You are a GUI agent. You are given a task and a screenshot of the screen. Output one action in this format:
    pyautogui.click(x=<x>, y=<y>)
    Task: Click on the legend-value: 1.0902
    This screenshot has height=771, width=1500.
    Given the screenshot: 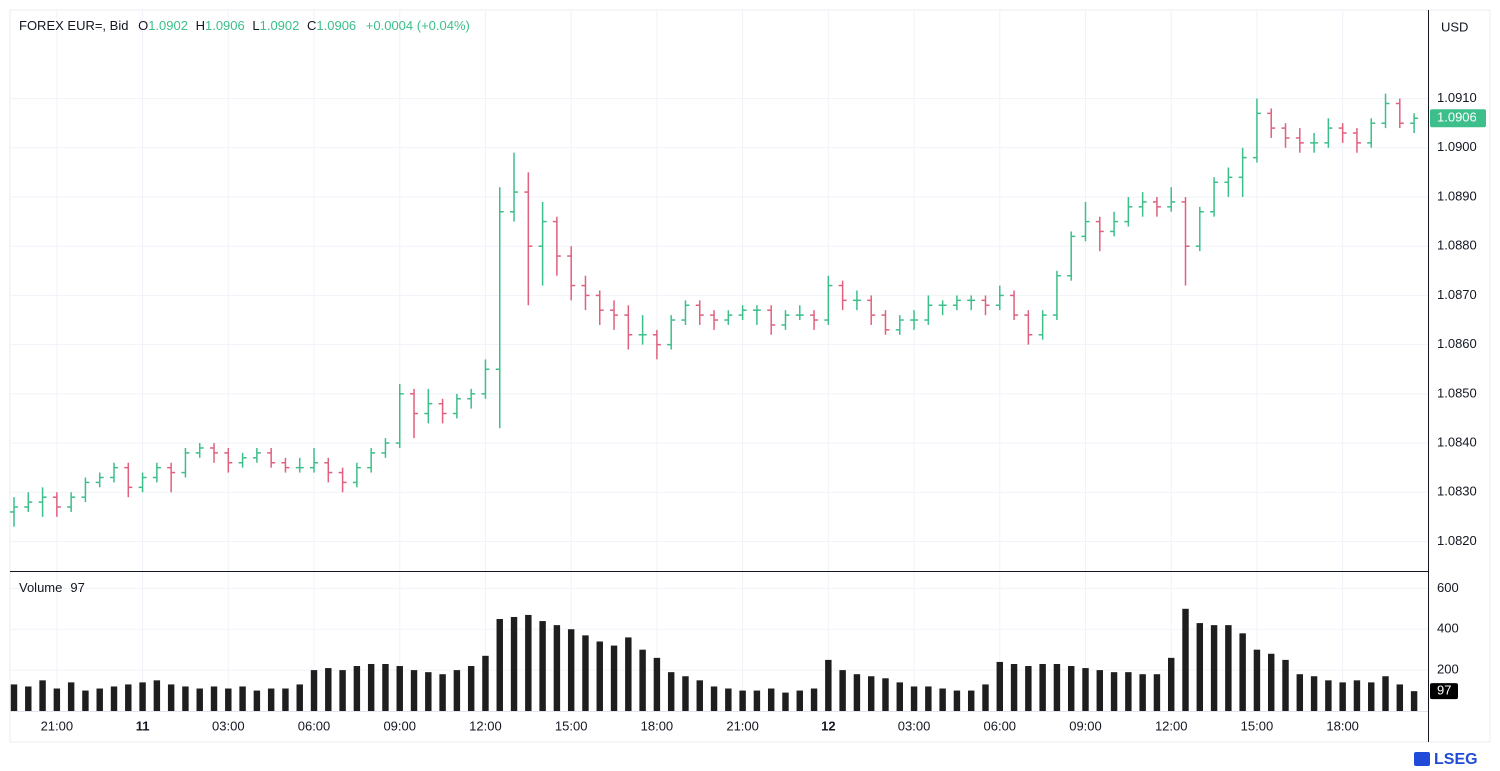 What is the action you would take?
    pyautogui.click(x=168, y=25)
    